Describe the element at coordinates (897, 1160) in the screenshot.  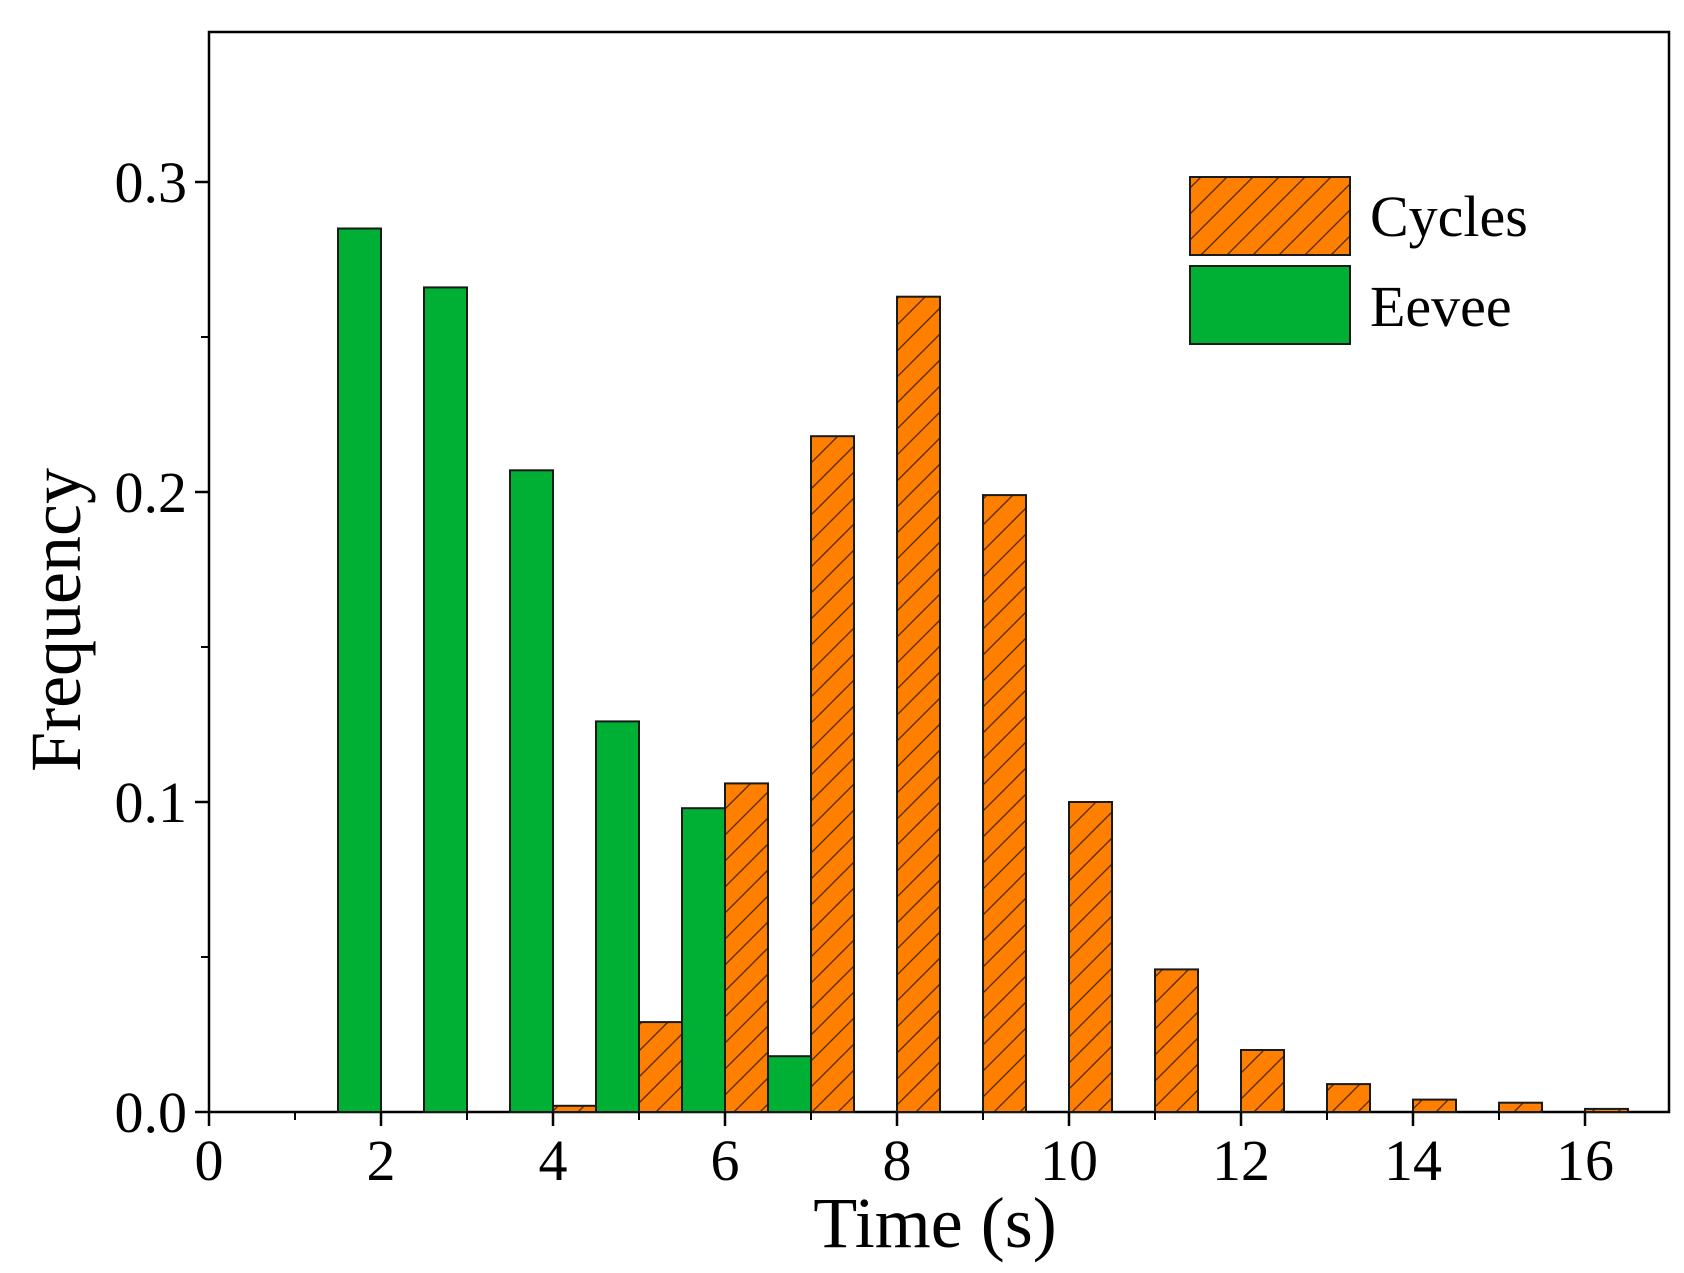
I see `x-tick-label: 8` at that location.